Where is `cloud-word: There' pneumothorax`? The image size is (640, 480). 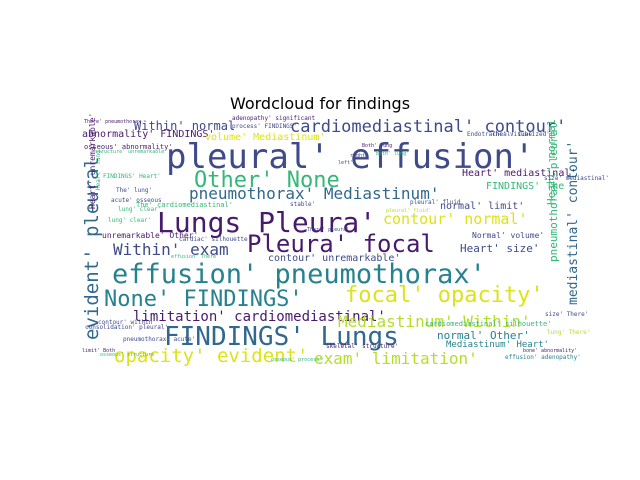
cloud-word: There' pneumothorax is located at coordinates (112, 122).